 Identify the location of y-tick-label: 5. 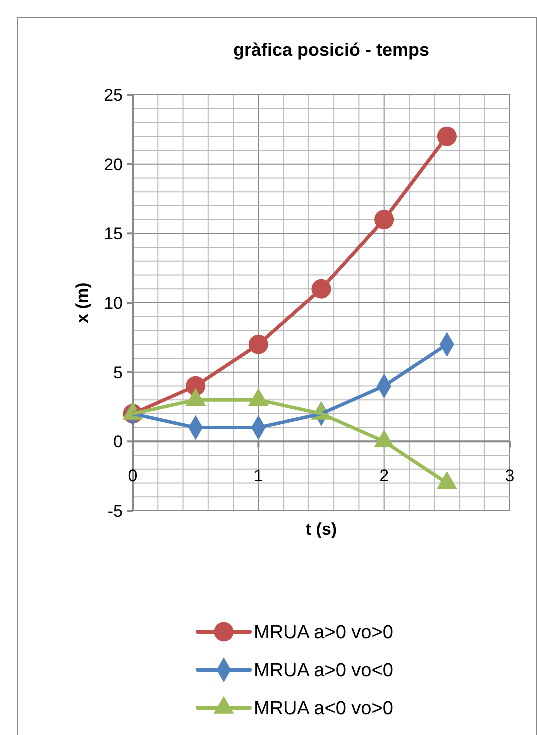
(118, 372).